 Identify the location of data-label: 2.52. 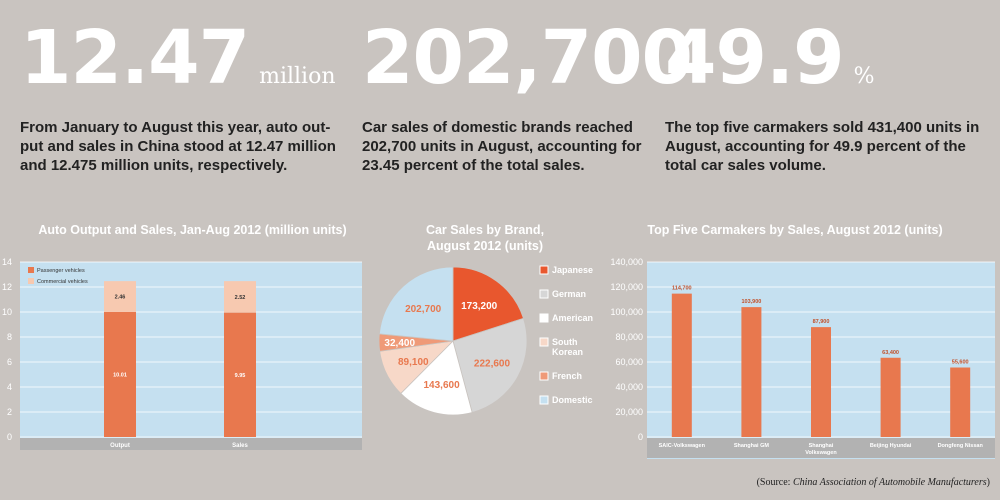
(240, 298).